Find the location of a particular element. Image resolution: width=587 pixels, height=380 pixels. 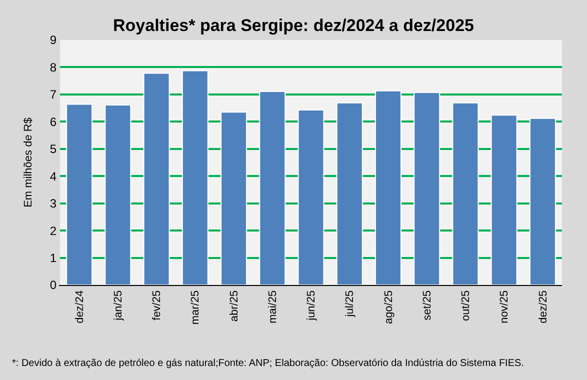

x-tick-label: abr/25 is located at coordinates (234, 306).